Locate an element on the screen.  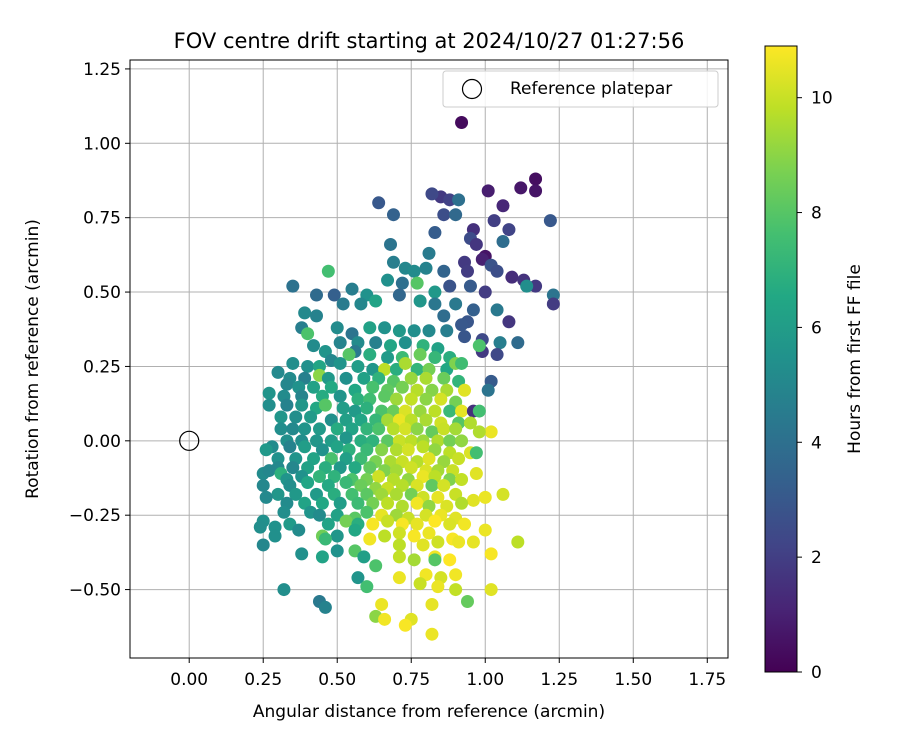
colorbar-tick-label: 8 is located at coordinates (816, 214).